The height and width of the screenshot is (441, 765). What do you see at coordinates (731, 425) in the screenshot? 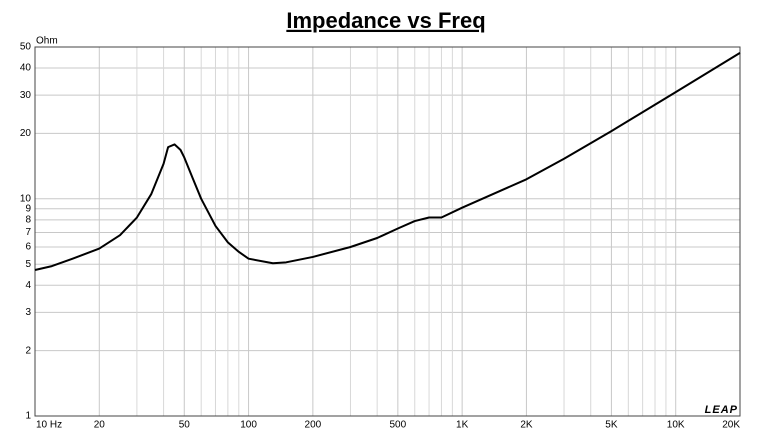
I see `x-tick-label: 20K` at bounding box center [731, 425].